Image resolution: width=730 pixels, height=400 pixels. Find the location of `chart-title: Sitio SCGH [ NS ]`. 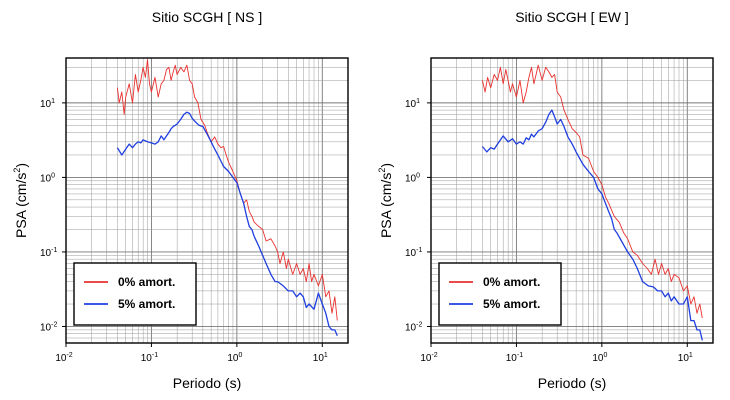

chart-title: Sitio SCGH [ NS ] is located at coordinates (207, 17).